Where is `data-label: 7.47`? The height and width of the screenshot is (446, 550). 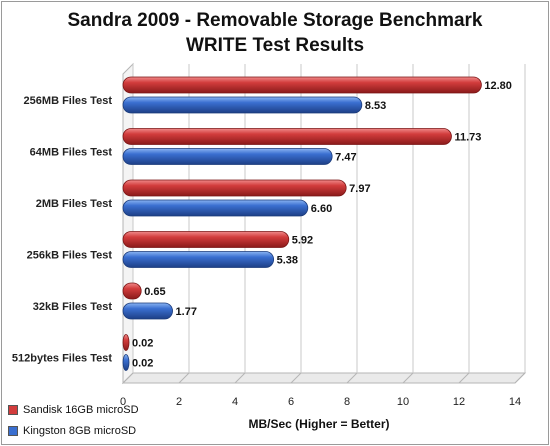
data-label: 7.47 is located at coordinates (345, 158).